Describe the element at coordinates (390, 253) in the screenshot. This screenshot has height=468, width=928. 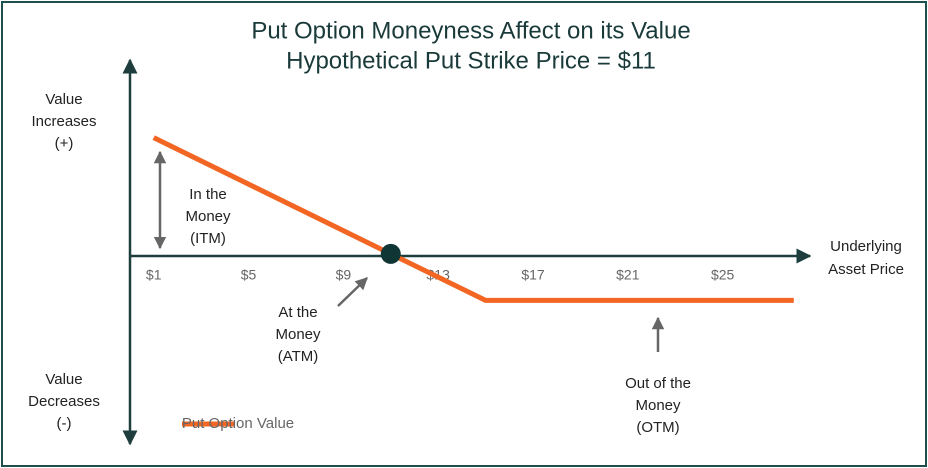
I see `strike-point` at that location.